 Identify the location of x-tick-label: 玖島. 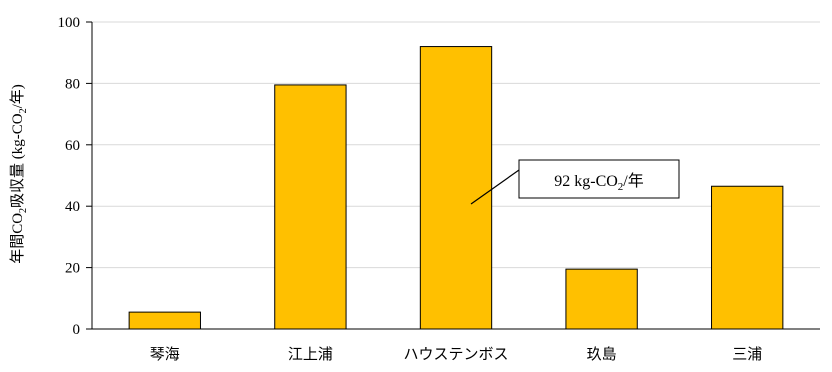
(602, 354).